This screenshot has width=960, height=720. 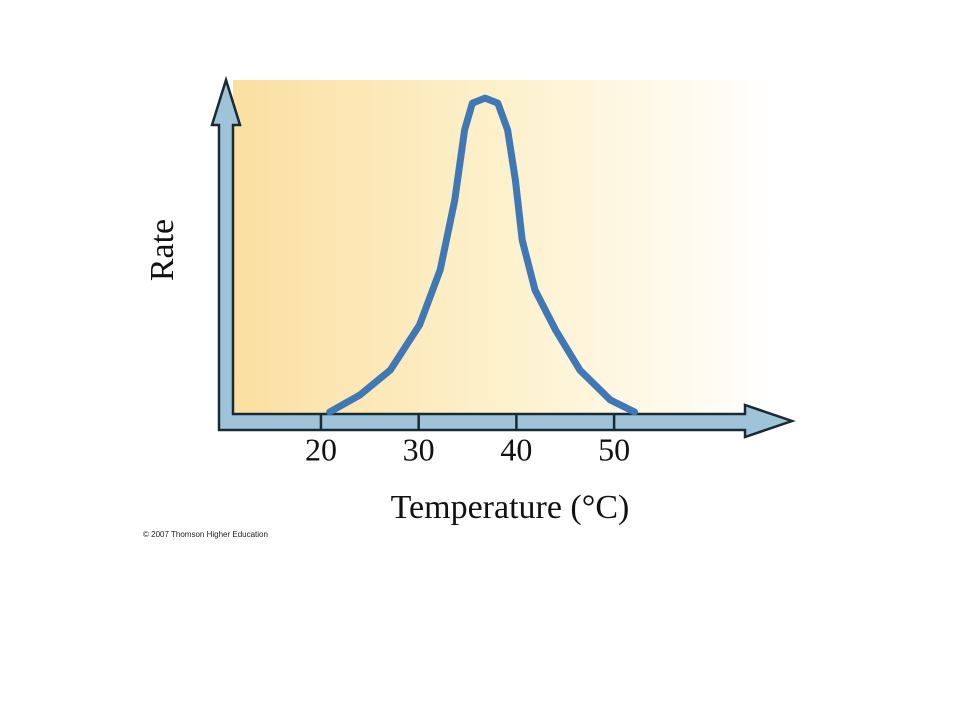 I want to click on x-tick-label: 20, so click(x=321, y=449).